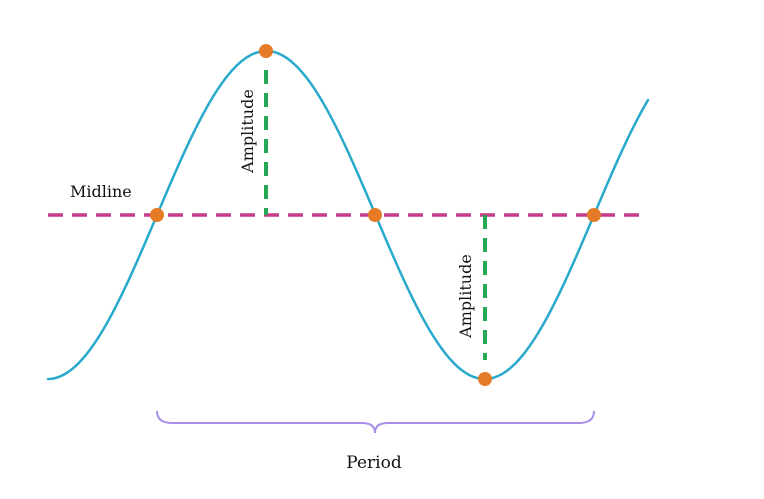 Image resolution: width=764 pixels, height=499 pixels. What do you see at coordinates (465, 296) in the screenshot?
I see `amplitude-label-bottom: Amplitude` at bounding box center [465, 296].